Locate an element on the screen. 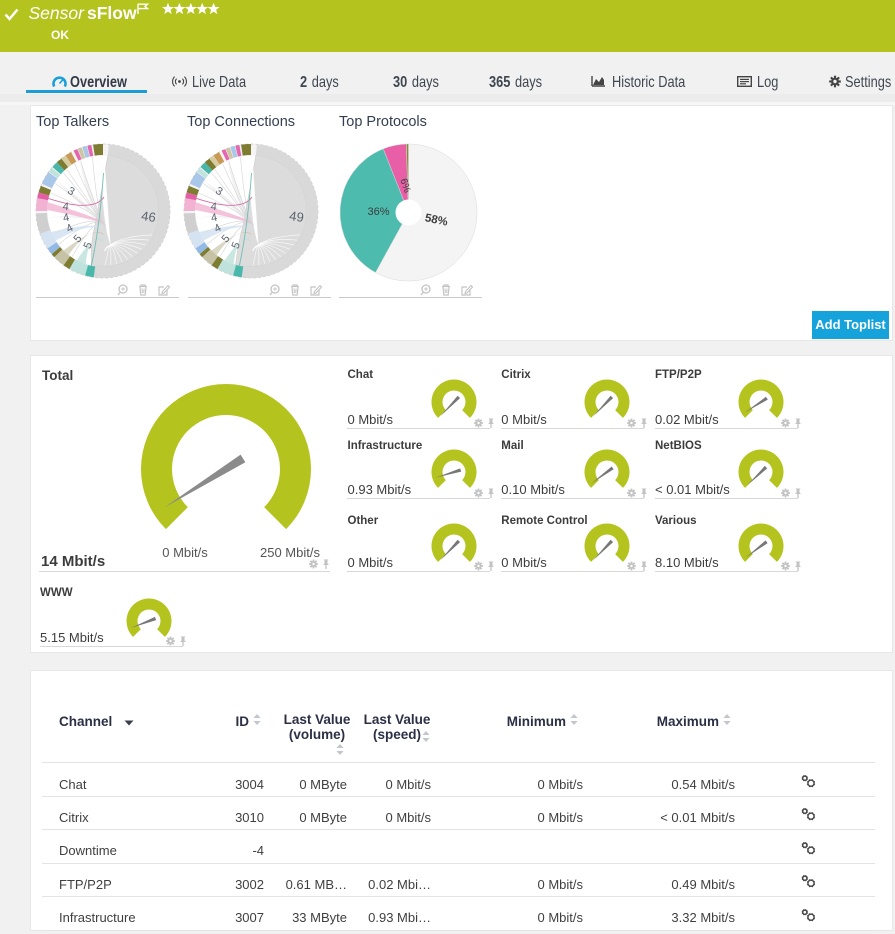 The image size is (895, 934). svg-text: 6% is located at coordinates (404, 185).